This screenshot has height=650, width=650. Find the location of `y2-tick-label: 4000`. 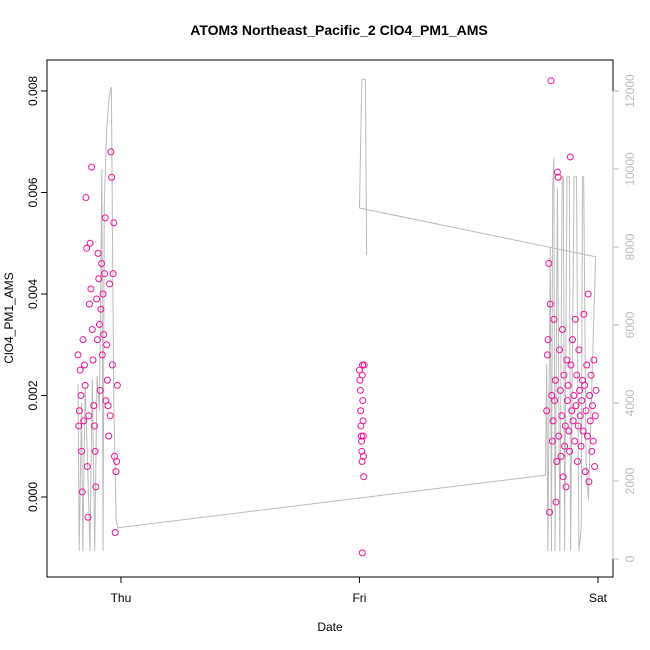

y2-tick-label: 4000 is located at coordinates (630, 402).